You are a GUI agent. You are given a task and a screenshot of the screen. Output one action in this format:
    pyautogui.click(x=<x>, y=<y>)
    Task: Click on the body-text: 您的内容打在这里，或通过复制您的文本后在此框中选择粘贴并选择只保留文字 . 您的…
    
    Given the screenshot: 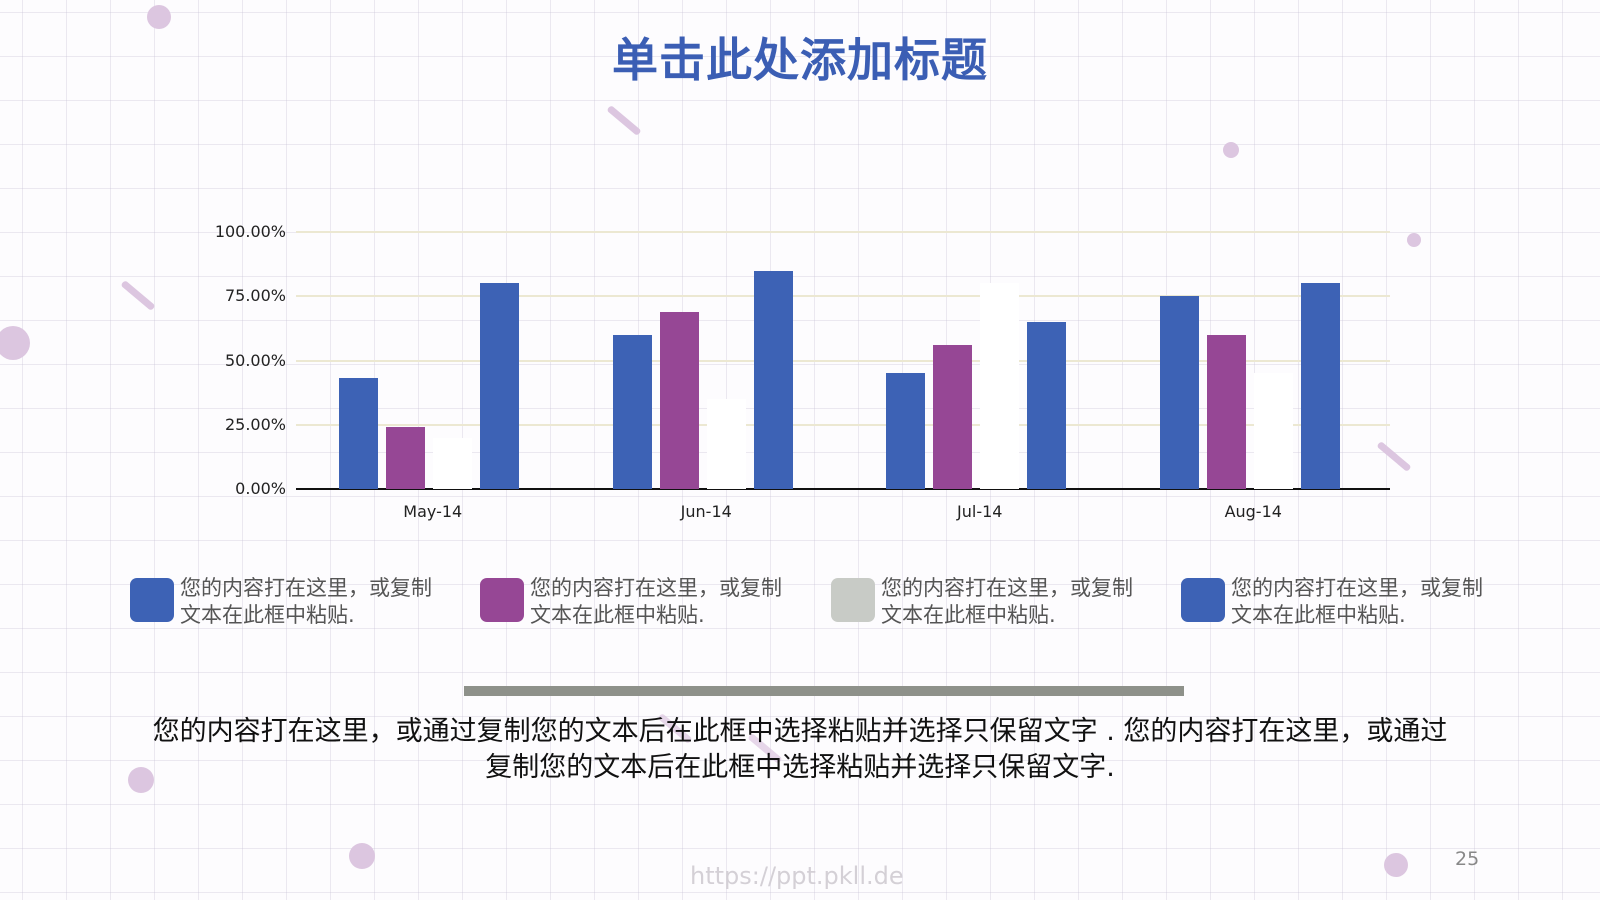 What is the action you would take?
    pyautogui.click(x=800, y=749)
    